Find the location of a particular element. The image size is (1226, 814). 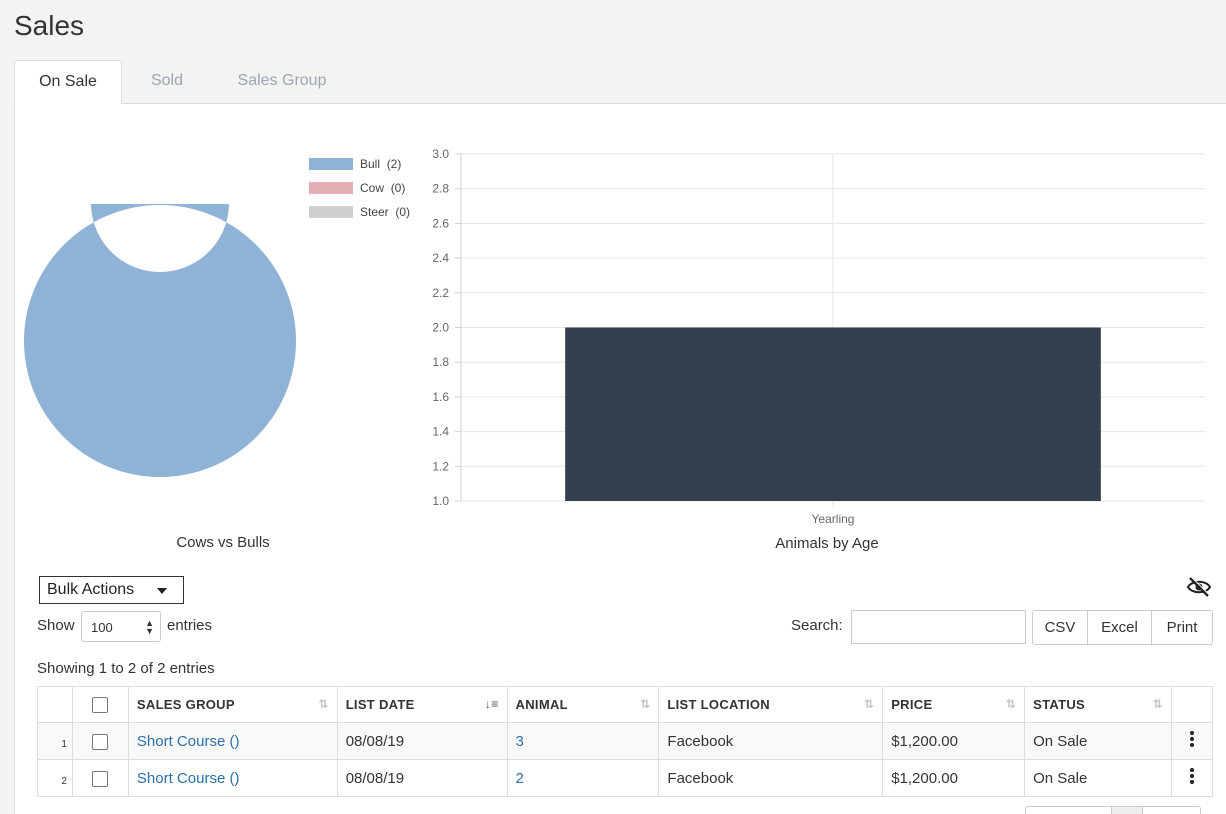

y-tick-label: 1.4 is located at coordinates (440, 432).